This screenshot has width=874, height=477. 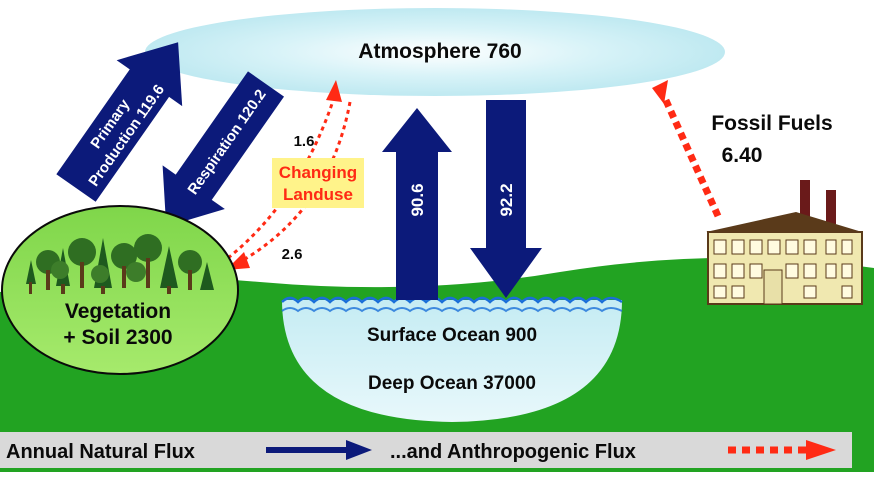 I want to click on ocean-uptake-up-arrow, so click(x=417, y=204).